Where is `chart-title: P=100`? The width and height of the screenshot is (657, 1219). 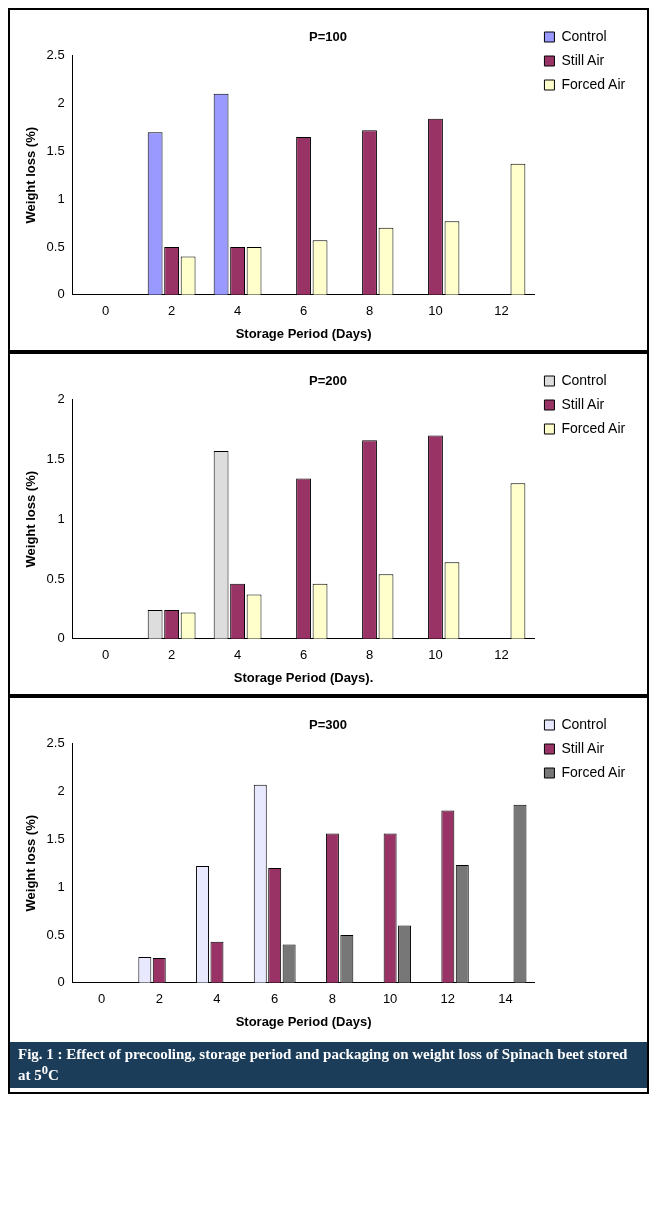
chart-title: P=100 is located at coordinates (328, 37).